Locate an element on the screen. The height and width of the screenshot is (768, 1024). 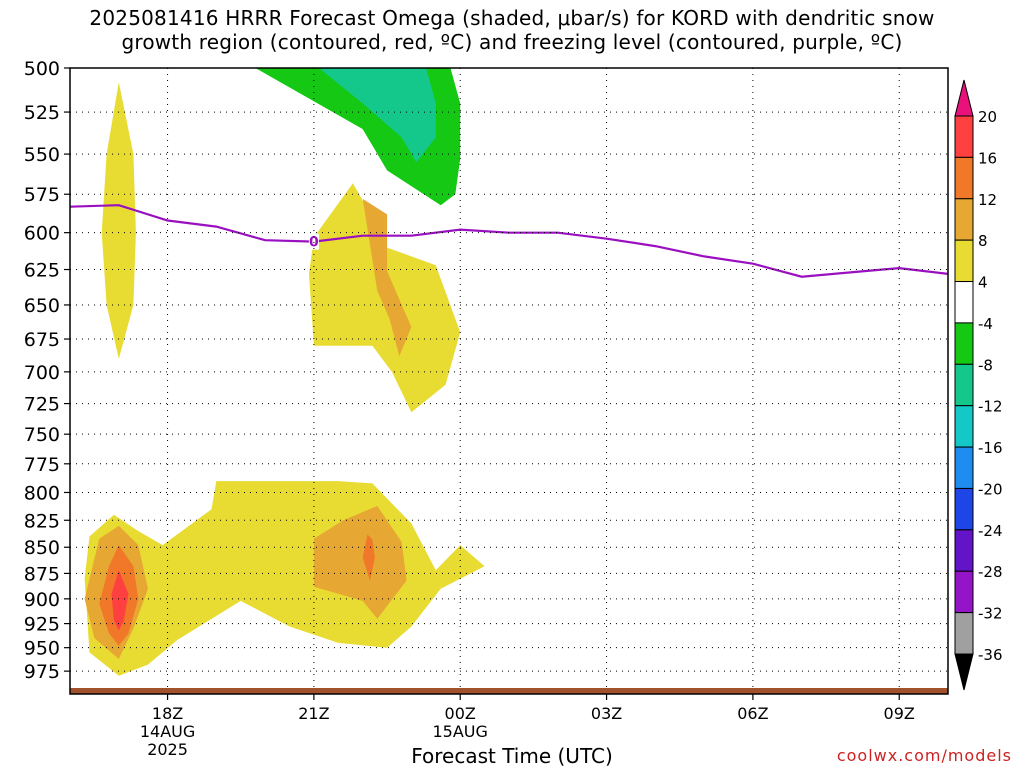
colorbar-label-20: 20 is located at coordinates (987, 117).